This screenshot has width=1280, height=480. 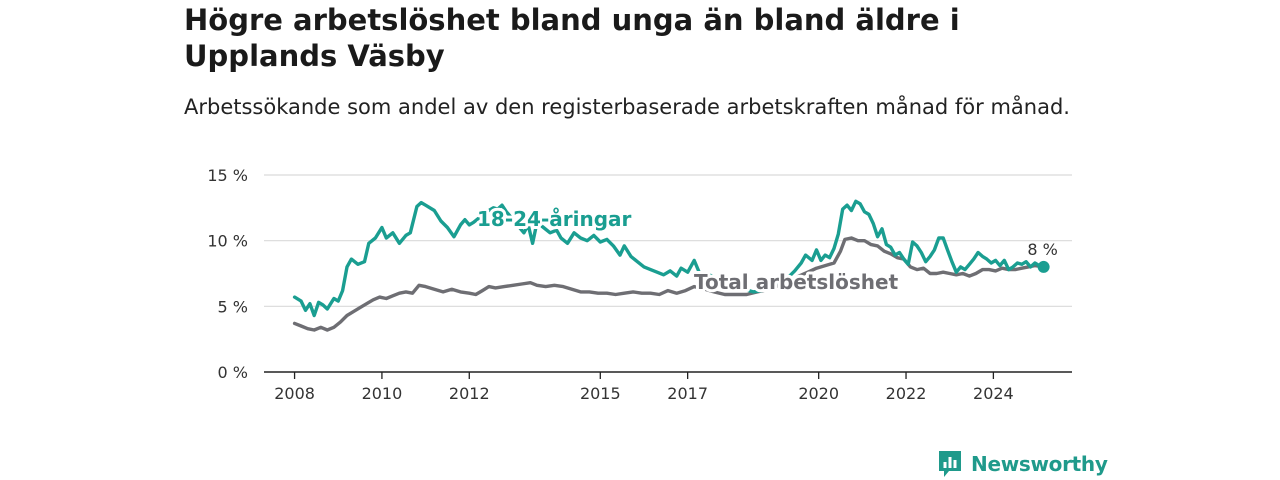 I want to click on series-label-total: Total arbetslöshet, so click(x=796, y=282).